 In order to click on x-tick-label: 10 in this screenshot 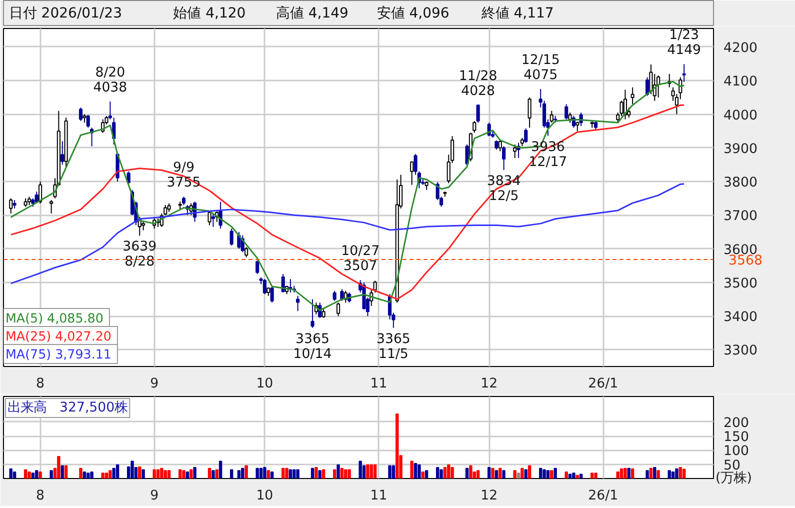, I will do `click(265, 496)`.